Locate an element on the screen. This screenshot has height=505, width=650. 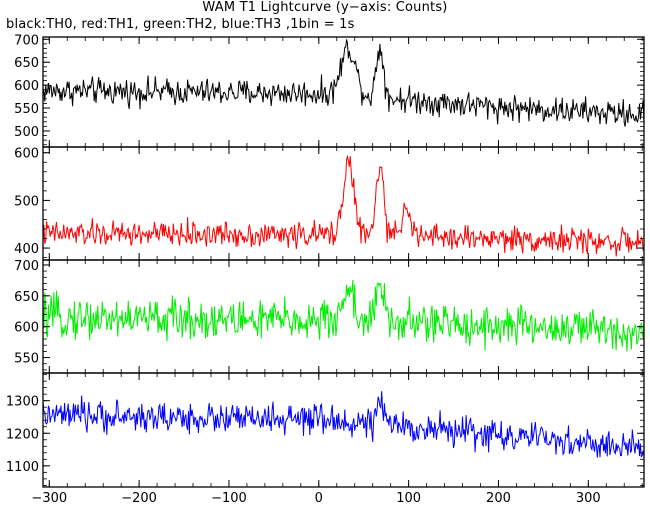
y-tick-label: 1300 is located at coordinates (22, 402).